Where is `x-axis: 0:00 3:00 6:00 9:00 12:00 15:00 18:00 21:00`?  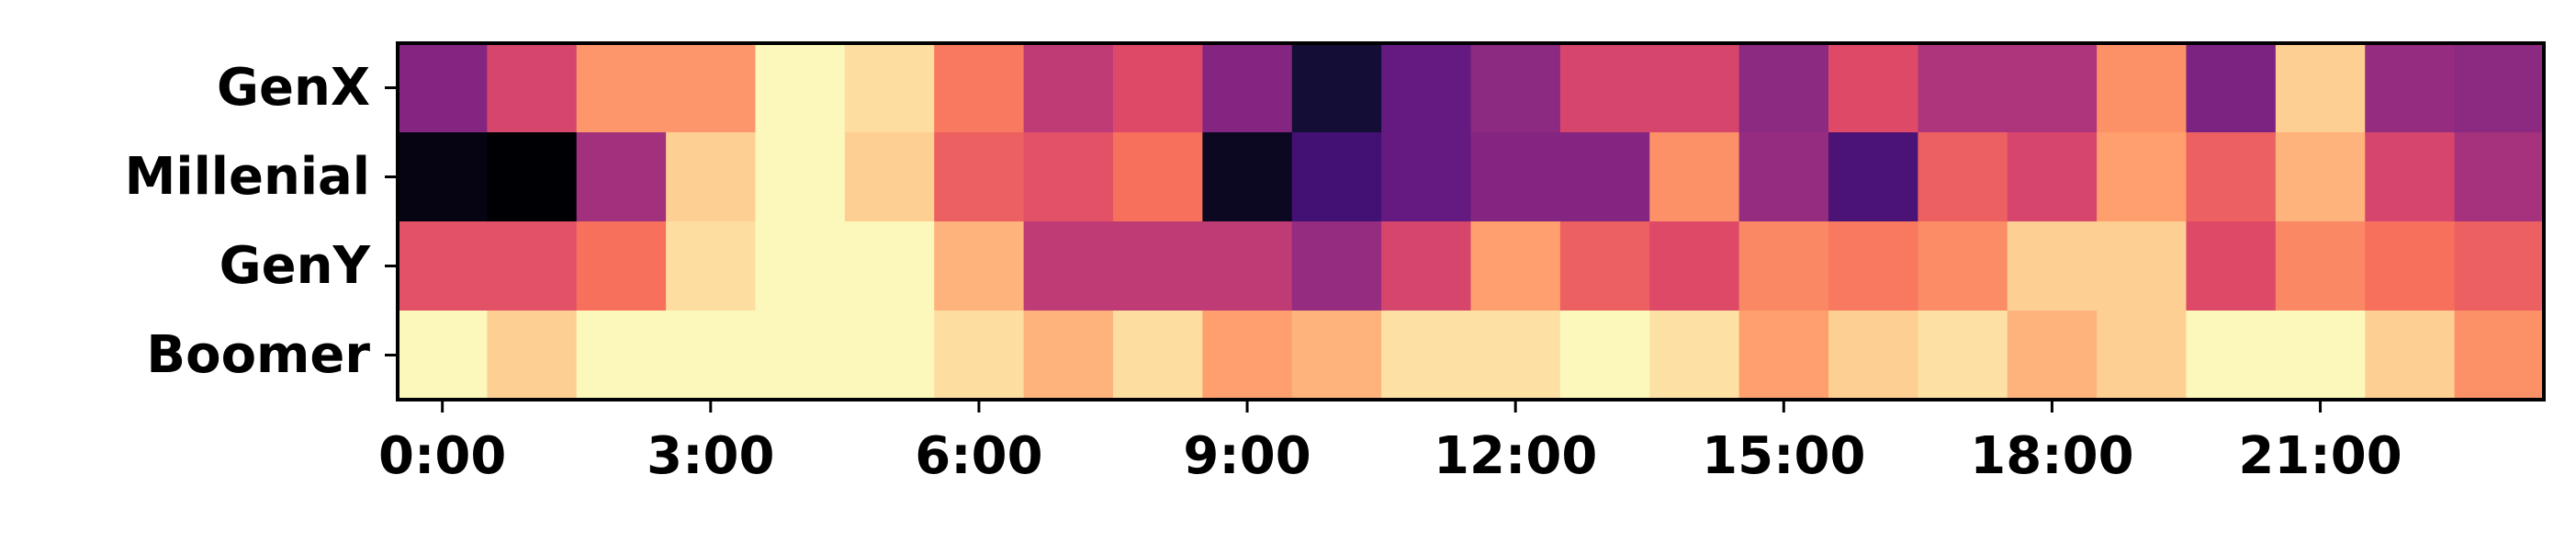 x-axis: 0:00 3:00 6:00 9:00 12:00 15:00 18:00 21:00 is located at coordinates (1390, 443).